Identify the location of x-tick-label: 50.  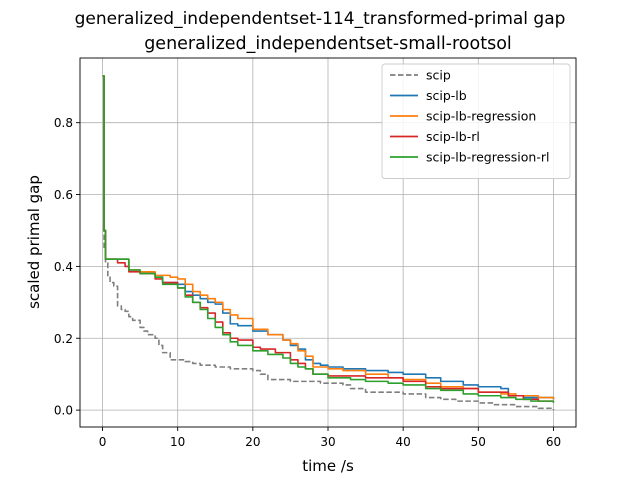
(478, 442).